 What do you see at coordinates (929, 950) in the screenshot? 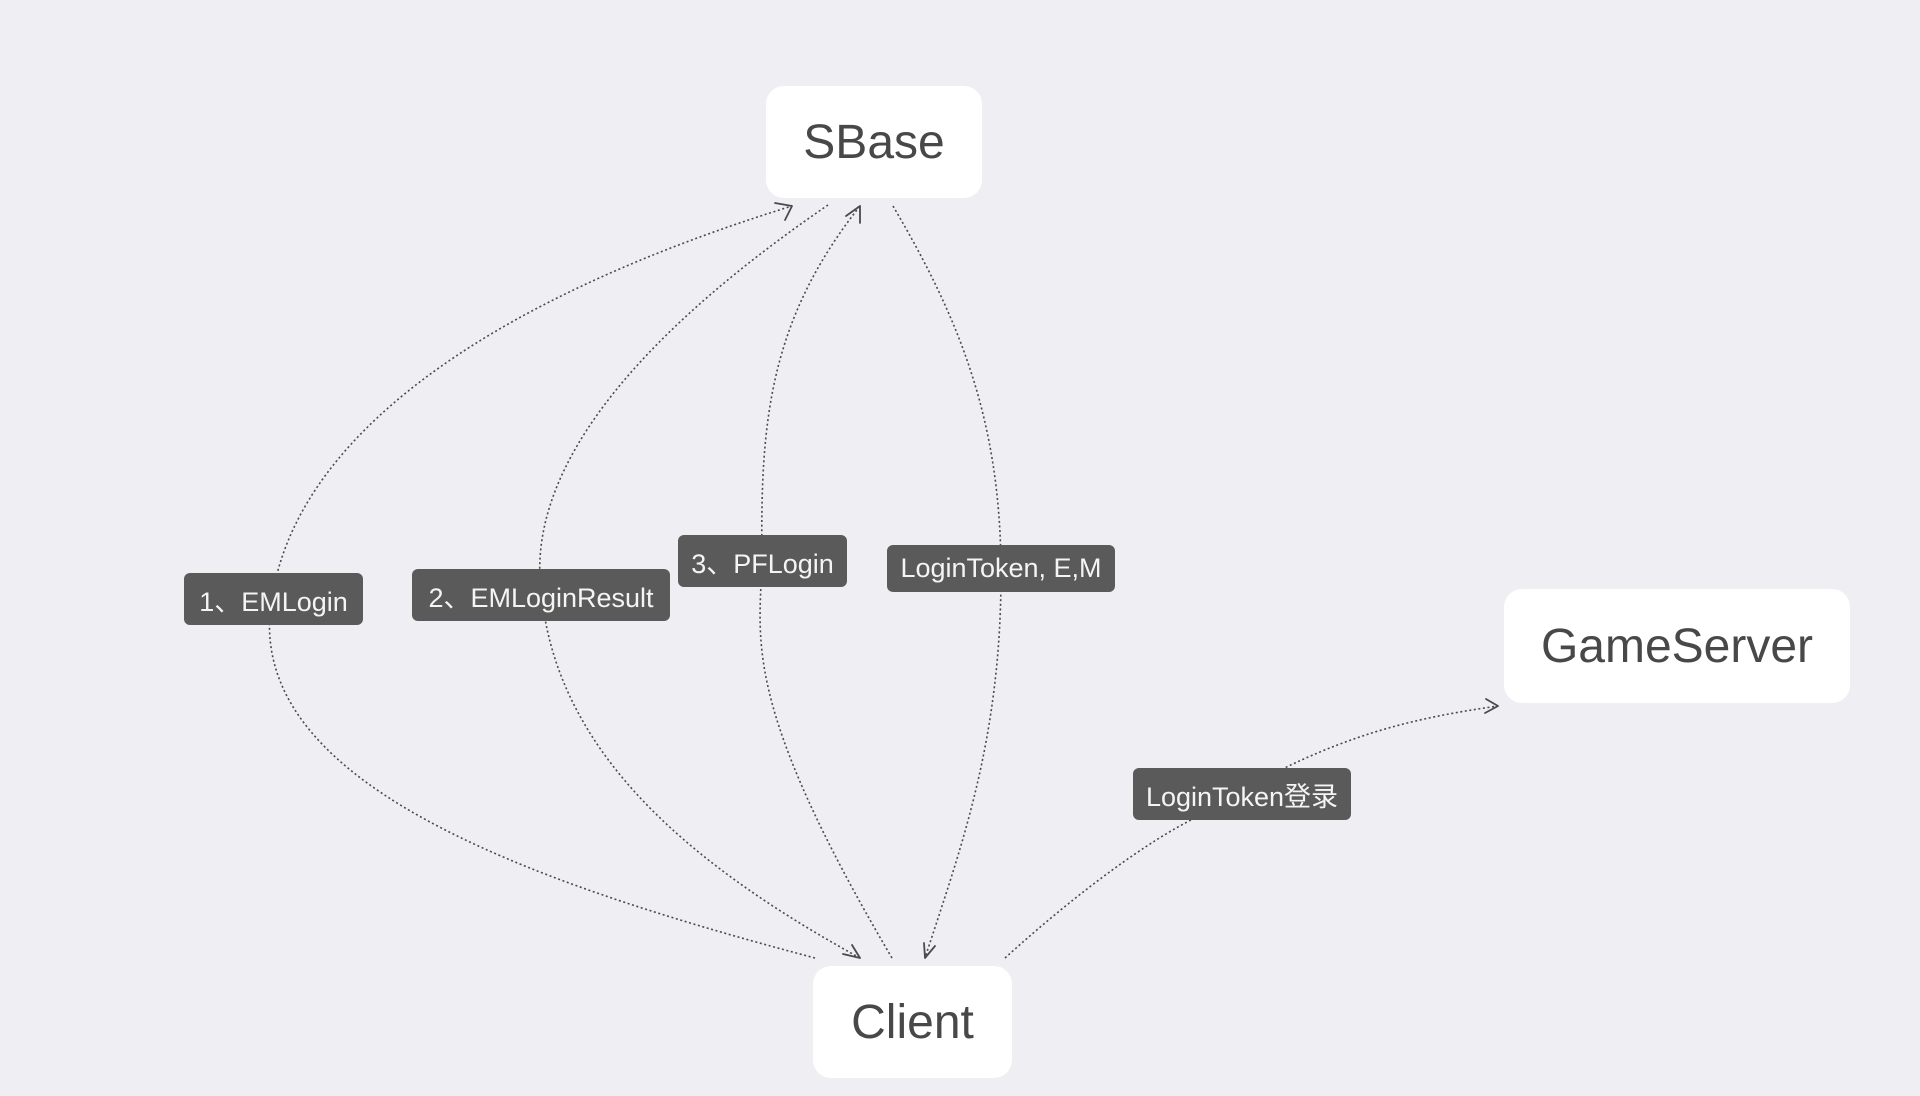
I see `arrow-login-token-em` at bounding box center [929, 950].